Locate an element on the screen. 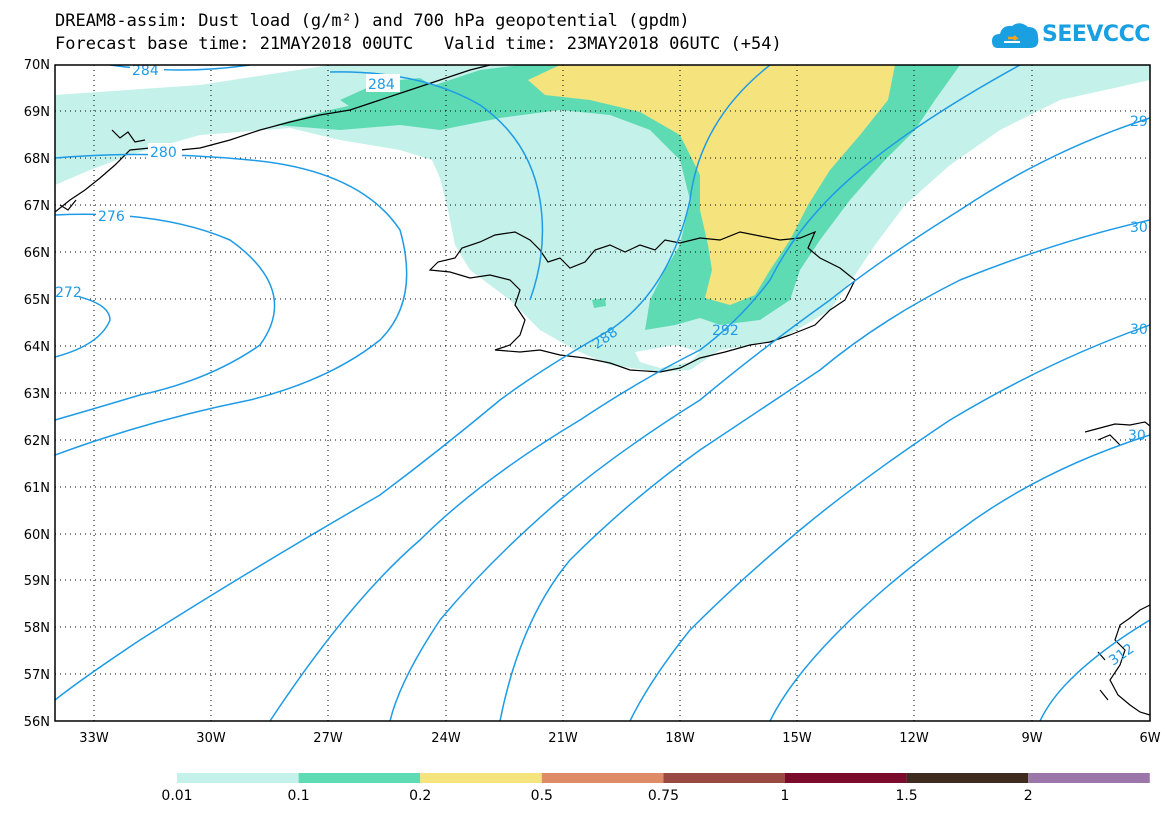 This screenshot has width=1175, height=815. lat-label: 61N is located at coordinates (37, 488).